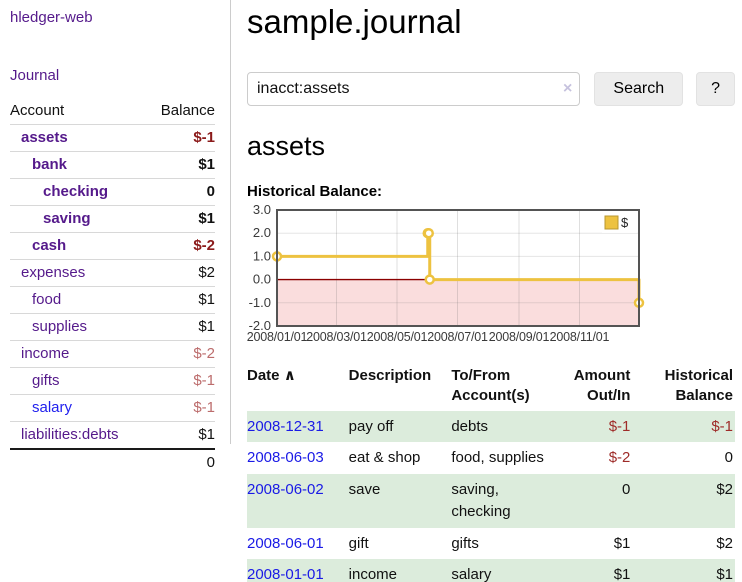  Describe the element at coordinates (285, 458) in the screenshot. I see `transaction-date-link: 2008-06-03` at that location.